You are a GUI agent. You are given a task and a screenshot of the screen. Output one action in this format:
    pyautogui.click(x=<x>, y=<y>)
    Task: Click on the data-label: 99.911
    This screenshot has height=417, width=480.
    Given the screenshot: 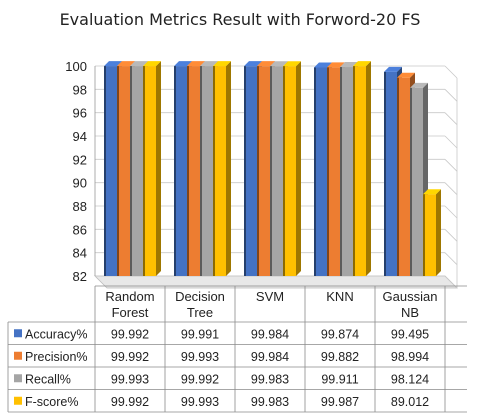 What is the action you would take?
    pyautogui.click(x=339, y=379)
    